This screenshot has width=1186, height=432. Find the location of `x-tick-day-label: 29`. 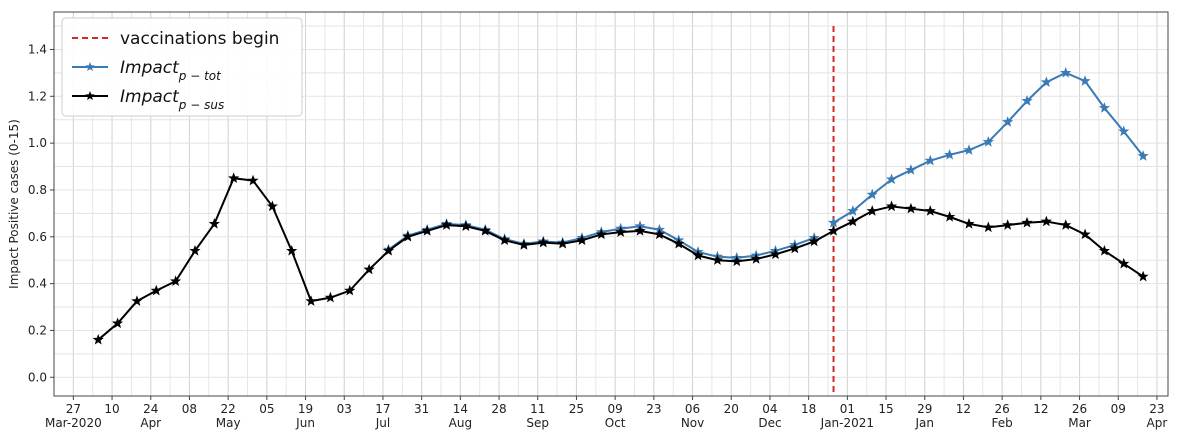

x-tick-day-label: 29 is located at coordinates (924, 409).